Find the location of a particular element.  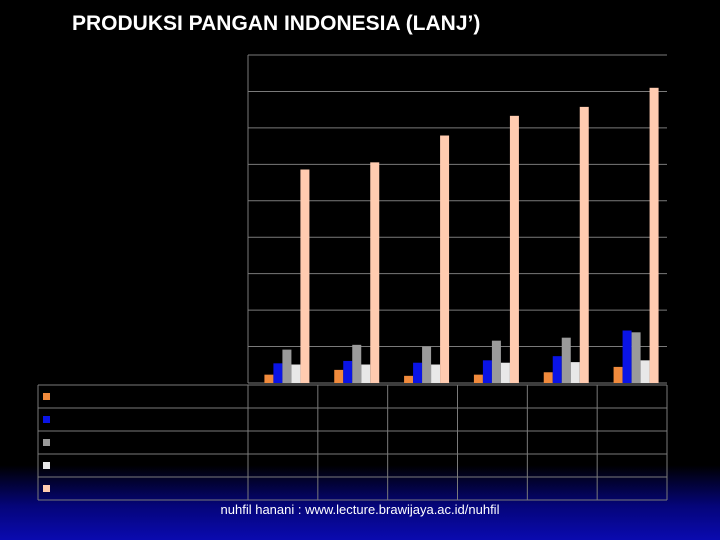

slide-title: PRODUKSI PANGAN INDONESIA (LANJ’) is located at coordinates (276, 23).